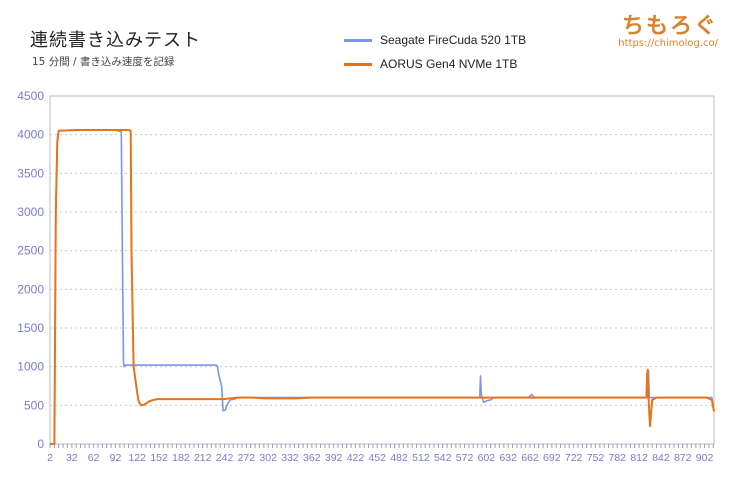 The image size is (732, 479). Describe the element at coordinates (94, 458) in the screenshot. I see `x-tick-label: 62` at that location.